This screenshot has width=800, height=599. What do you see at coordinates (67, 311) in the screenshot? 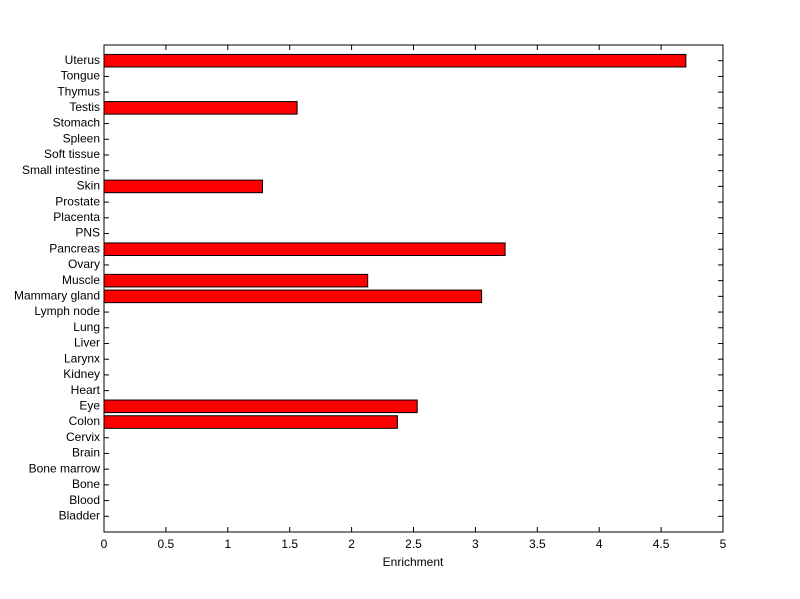
I see `y-tick-label: Lymph node` at bounding box center [67, 311].